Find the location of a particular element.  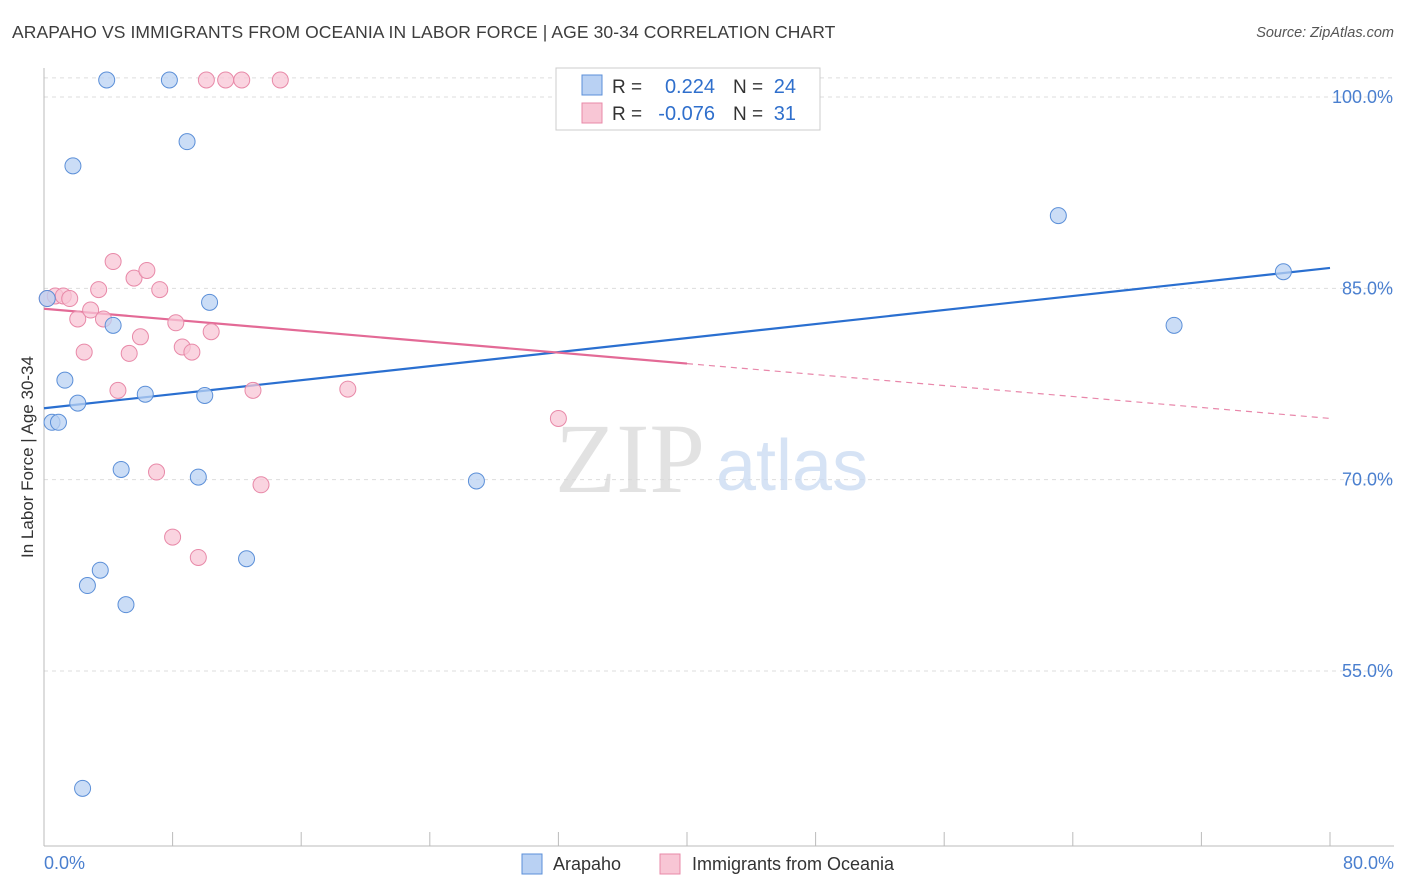

y-axis-label: In Labor Force | Age 30-34 is located at coordinates (27, 457).